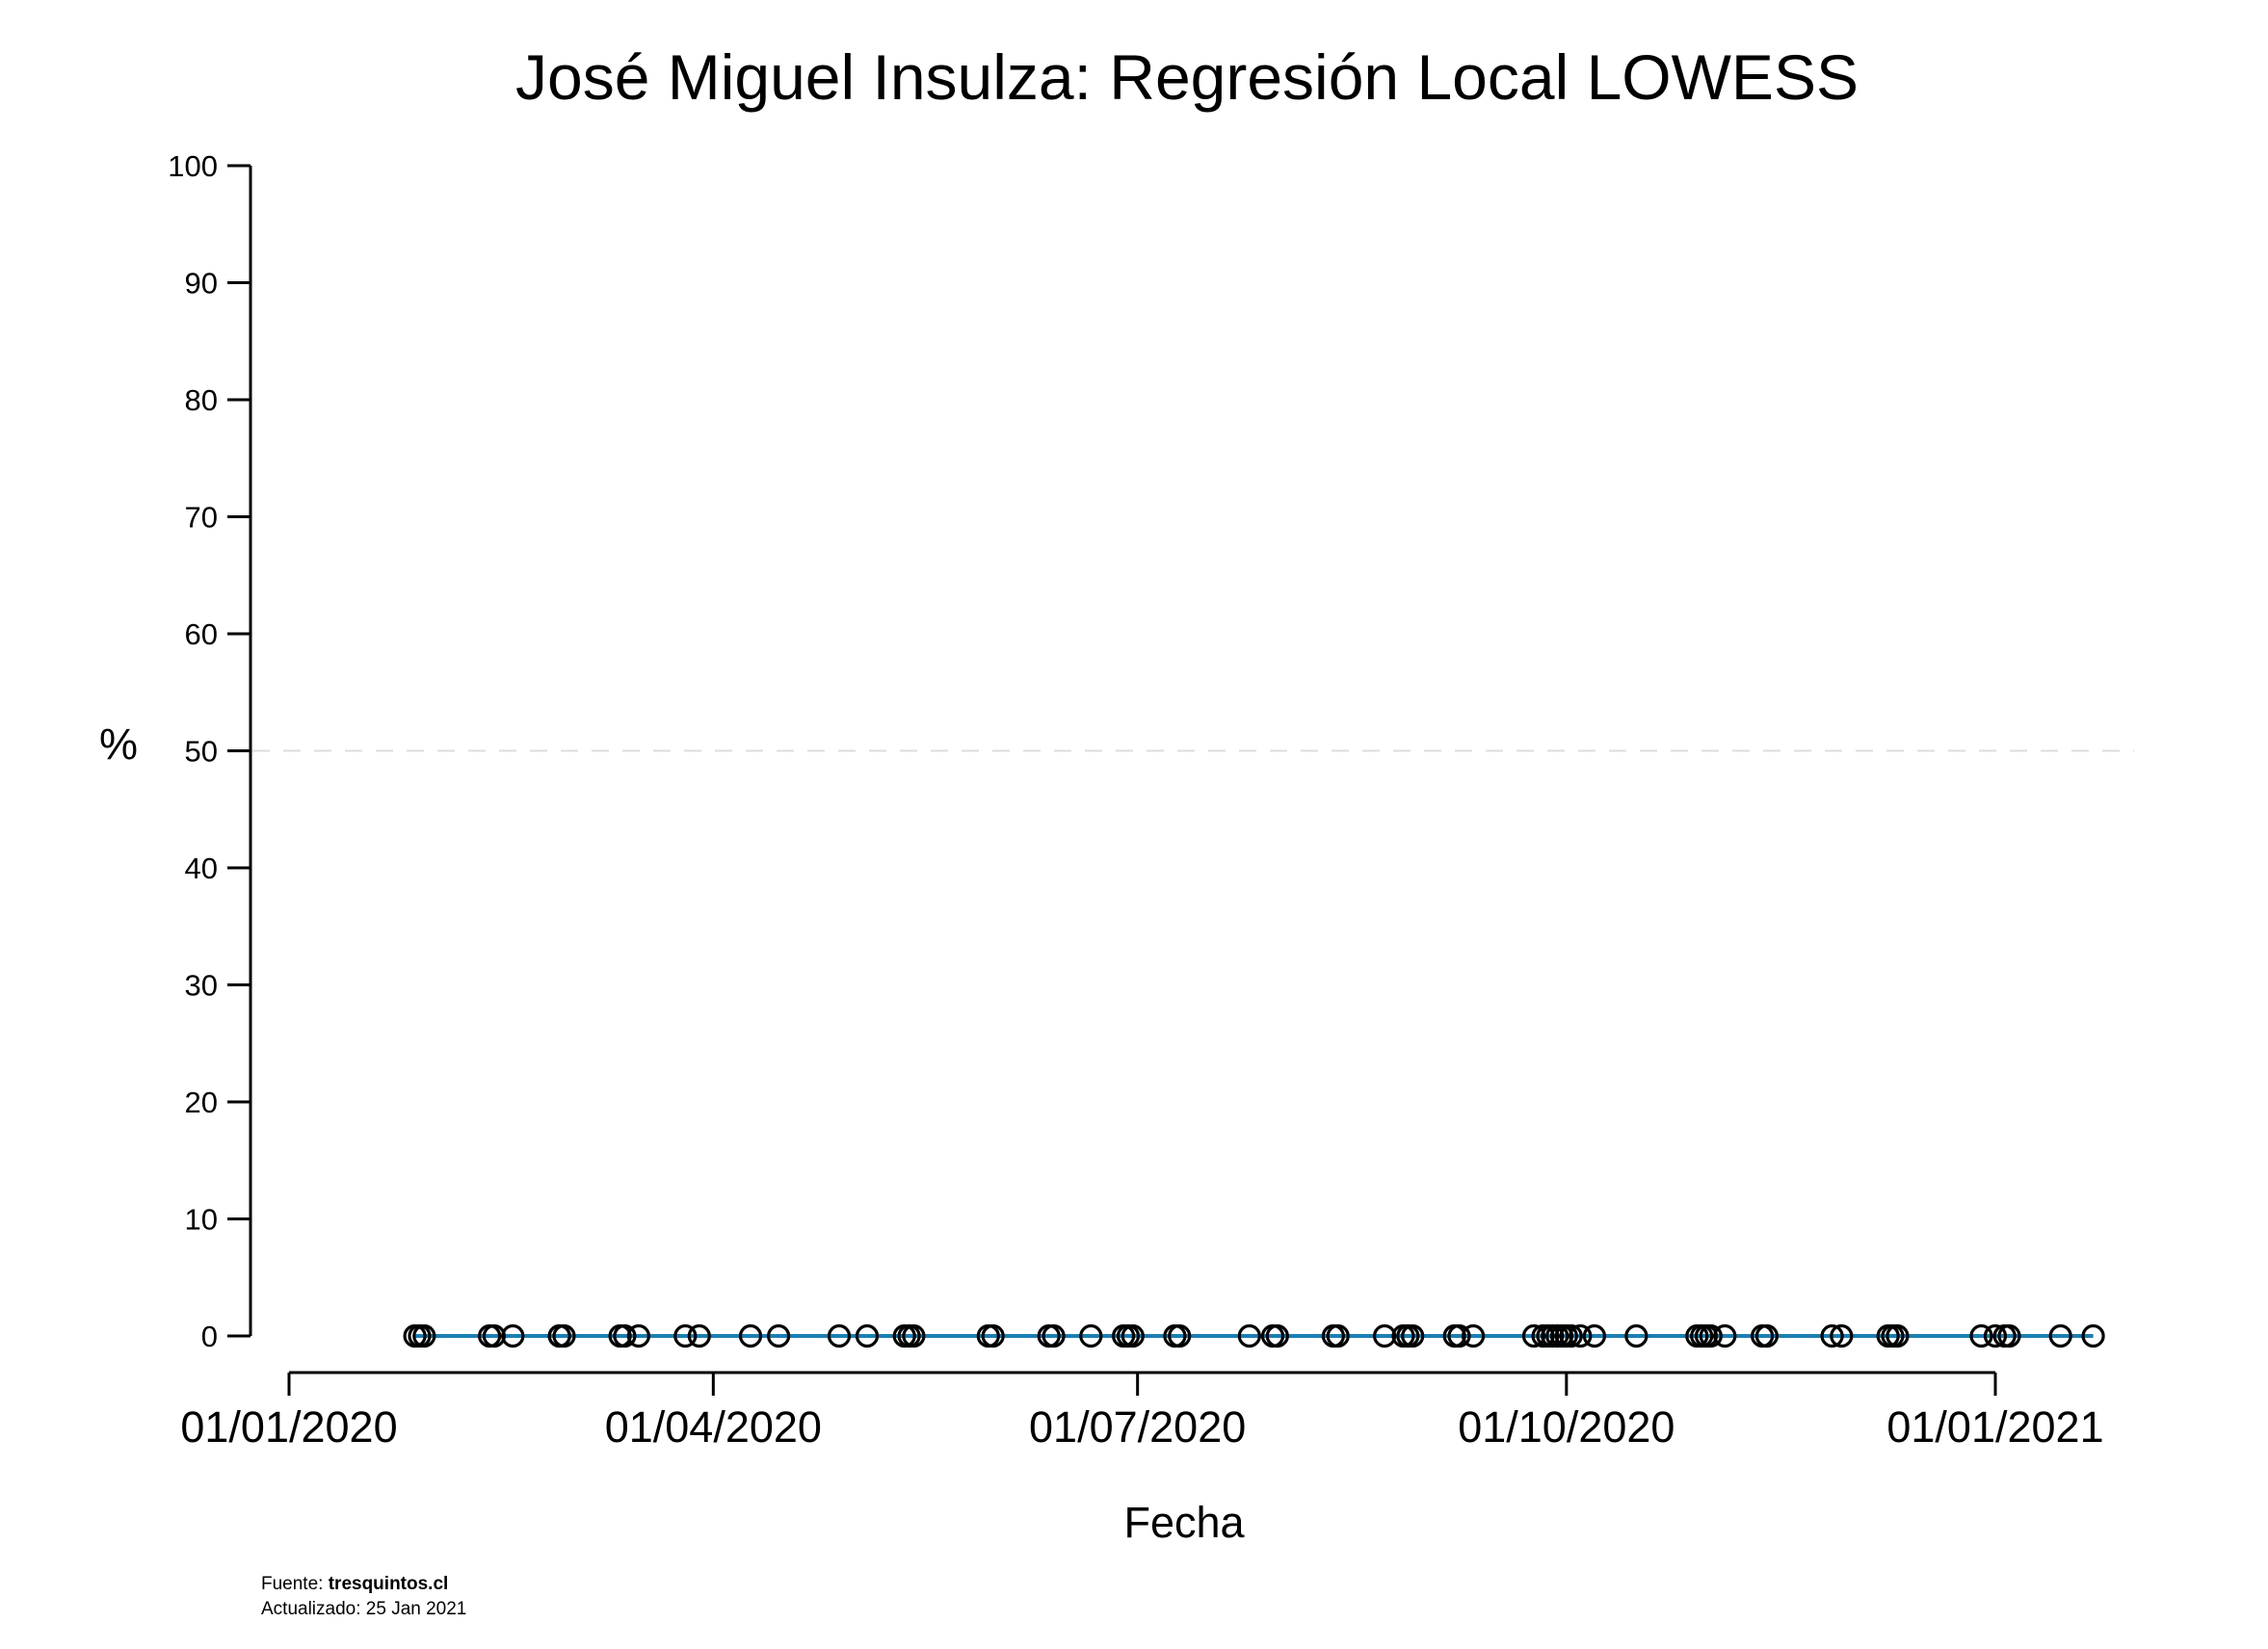 The height and width of the screenshot is (1649, 2268). I want to click on y-tick-label: 100, so click(193, 166).